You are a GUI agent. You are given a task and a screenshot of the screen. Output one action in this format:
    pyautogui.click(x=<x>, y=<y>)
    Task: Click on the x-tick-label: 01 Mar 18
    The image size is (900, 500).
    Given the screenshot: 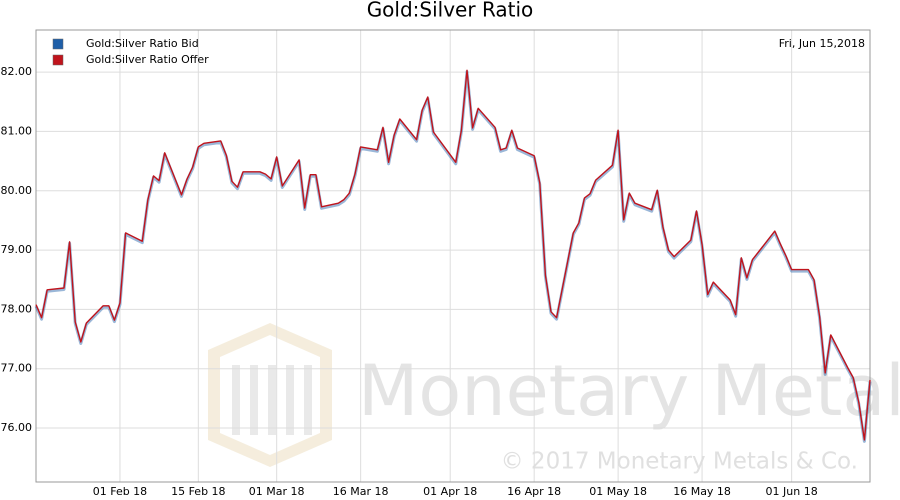 What is the action you would take?
    pyautogui.click(x=277, y=491)
    